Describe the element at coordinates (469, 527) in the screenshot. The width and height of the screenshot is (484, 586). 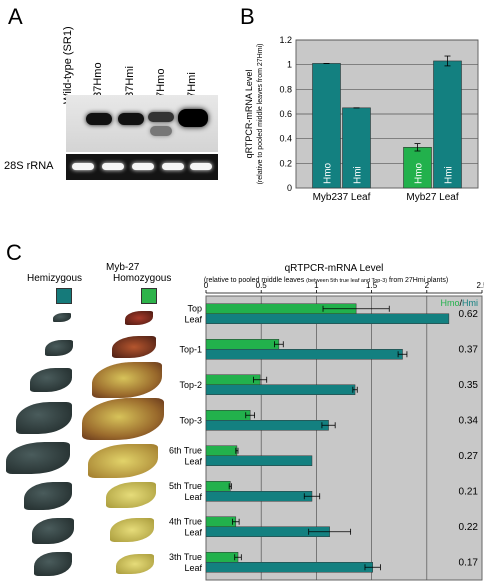
I see `chart-c-ratio-label: 0.22` at that location.